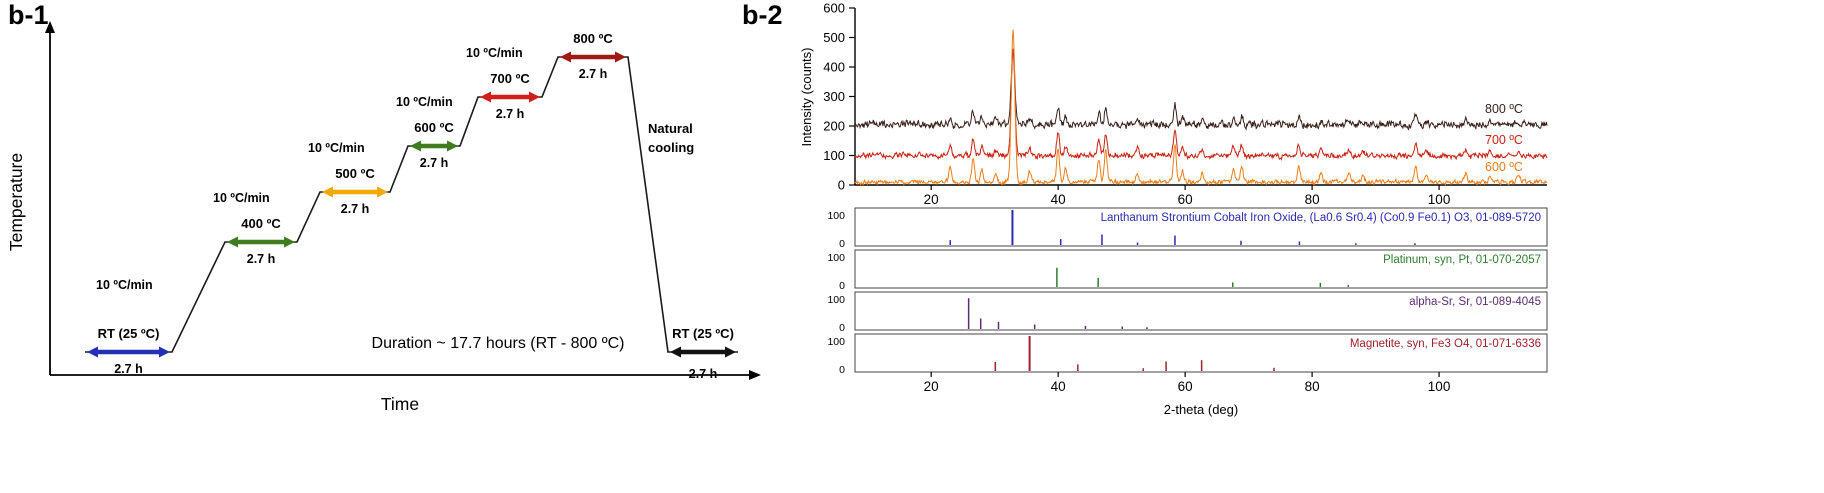  Describe the element at coordinates (434, 163) in the screenshot. I see `hold-label-3: 2.7 h` at that location.